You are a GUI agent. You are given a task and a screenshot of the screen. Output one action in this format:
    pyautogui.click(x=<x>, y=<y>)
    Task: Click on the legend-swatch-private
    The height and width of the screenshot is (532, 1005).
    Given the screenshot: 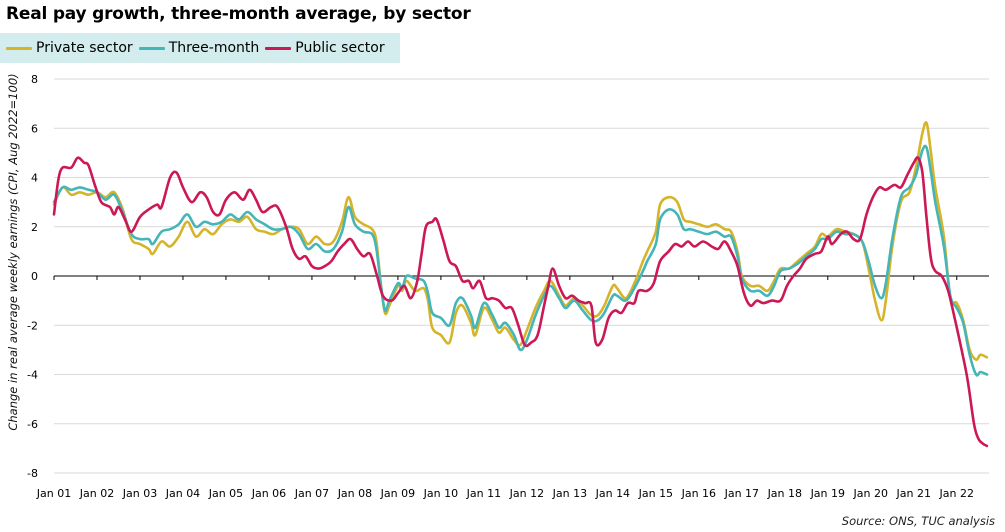 What is the action you would take?
    pyautogui.click(x=19, y=48)
    